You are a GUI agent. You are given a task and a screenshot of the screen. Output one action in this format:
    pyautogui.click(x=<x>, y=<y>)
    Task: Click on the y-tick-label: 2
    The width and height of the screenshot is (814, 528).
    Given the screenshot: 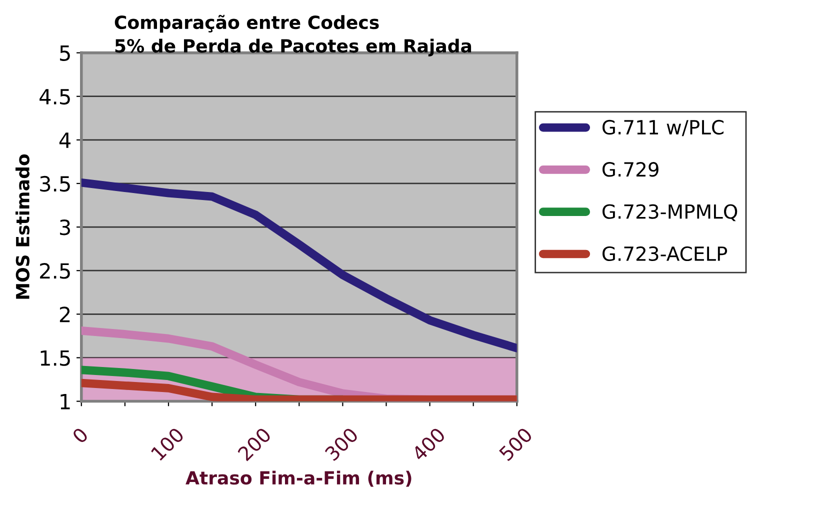 What is the action you would take?
    pyautogui.click(x=65, y=314)
    